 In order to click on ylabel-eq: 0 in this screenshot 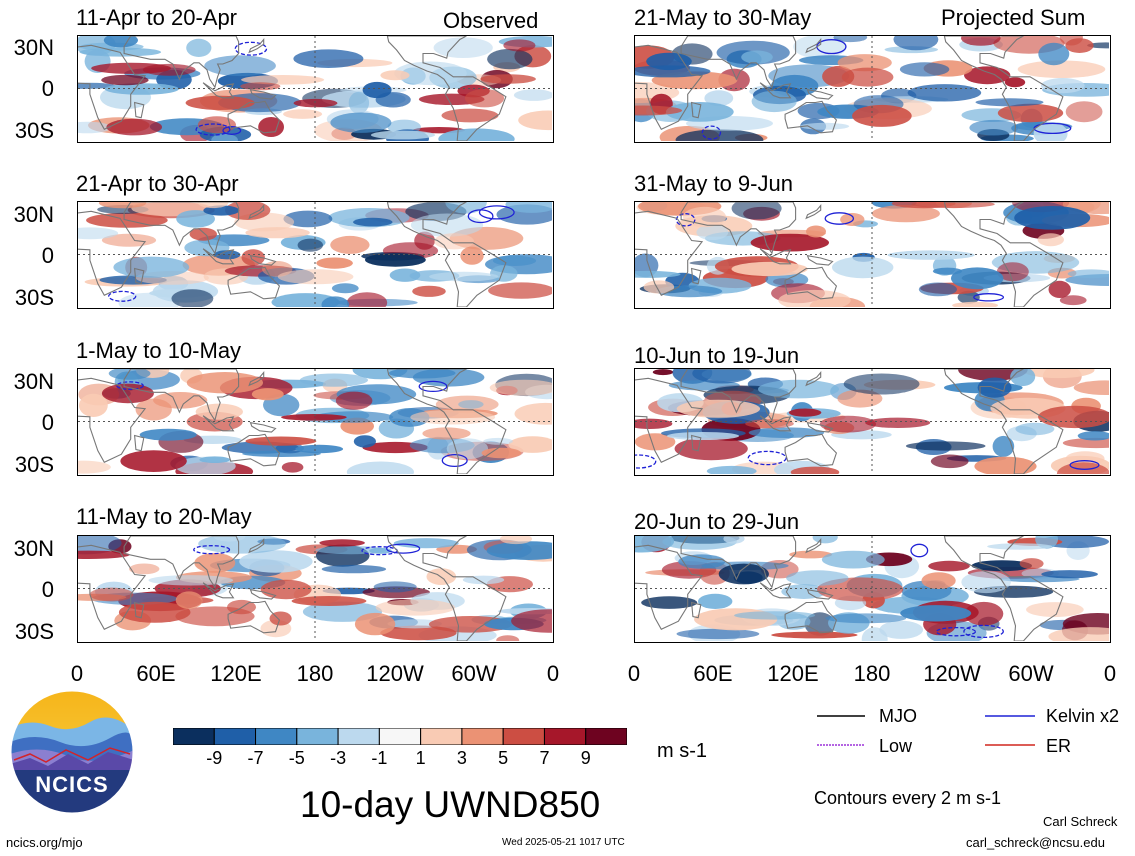, I will do `click(47, 88)`.